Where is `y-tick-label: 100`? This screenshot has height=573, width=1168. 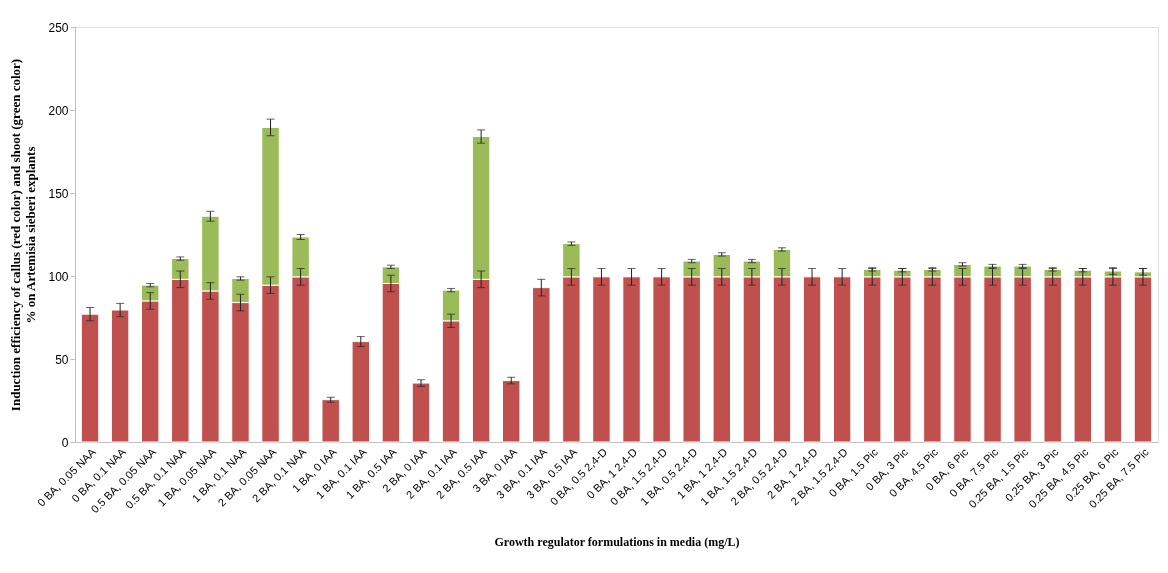 y-tick-label: 100 is located at coordinates (58, 276).